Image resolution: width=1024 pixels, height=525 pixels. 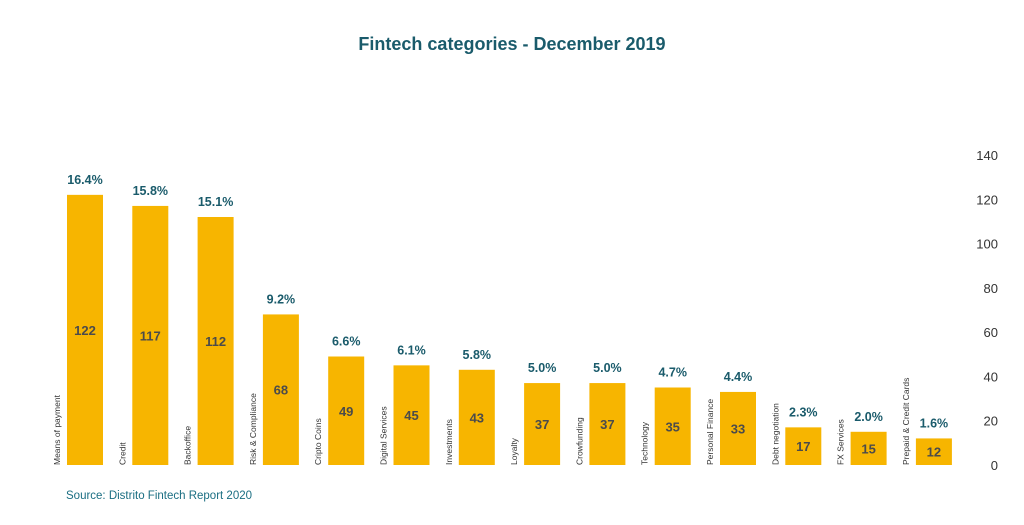 What do you see at coordinates (477, 355) in the screenshot?
I see `bar-percent-label: 5.8%` at bounding box center [477, 355].